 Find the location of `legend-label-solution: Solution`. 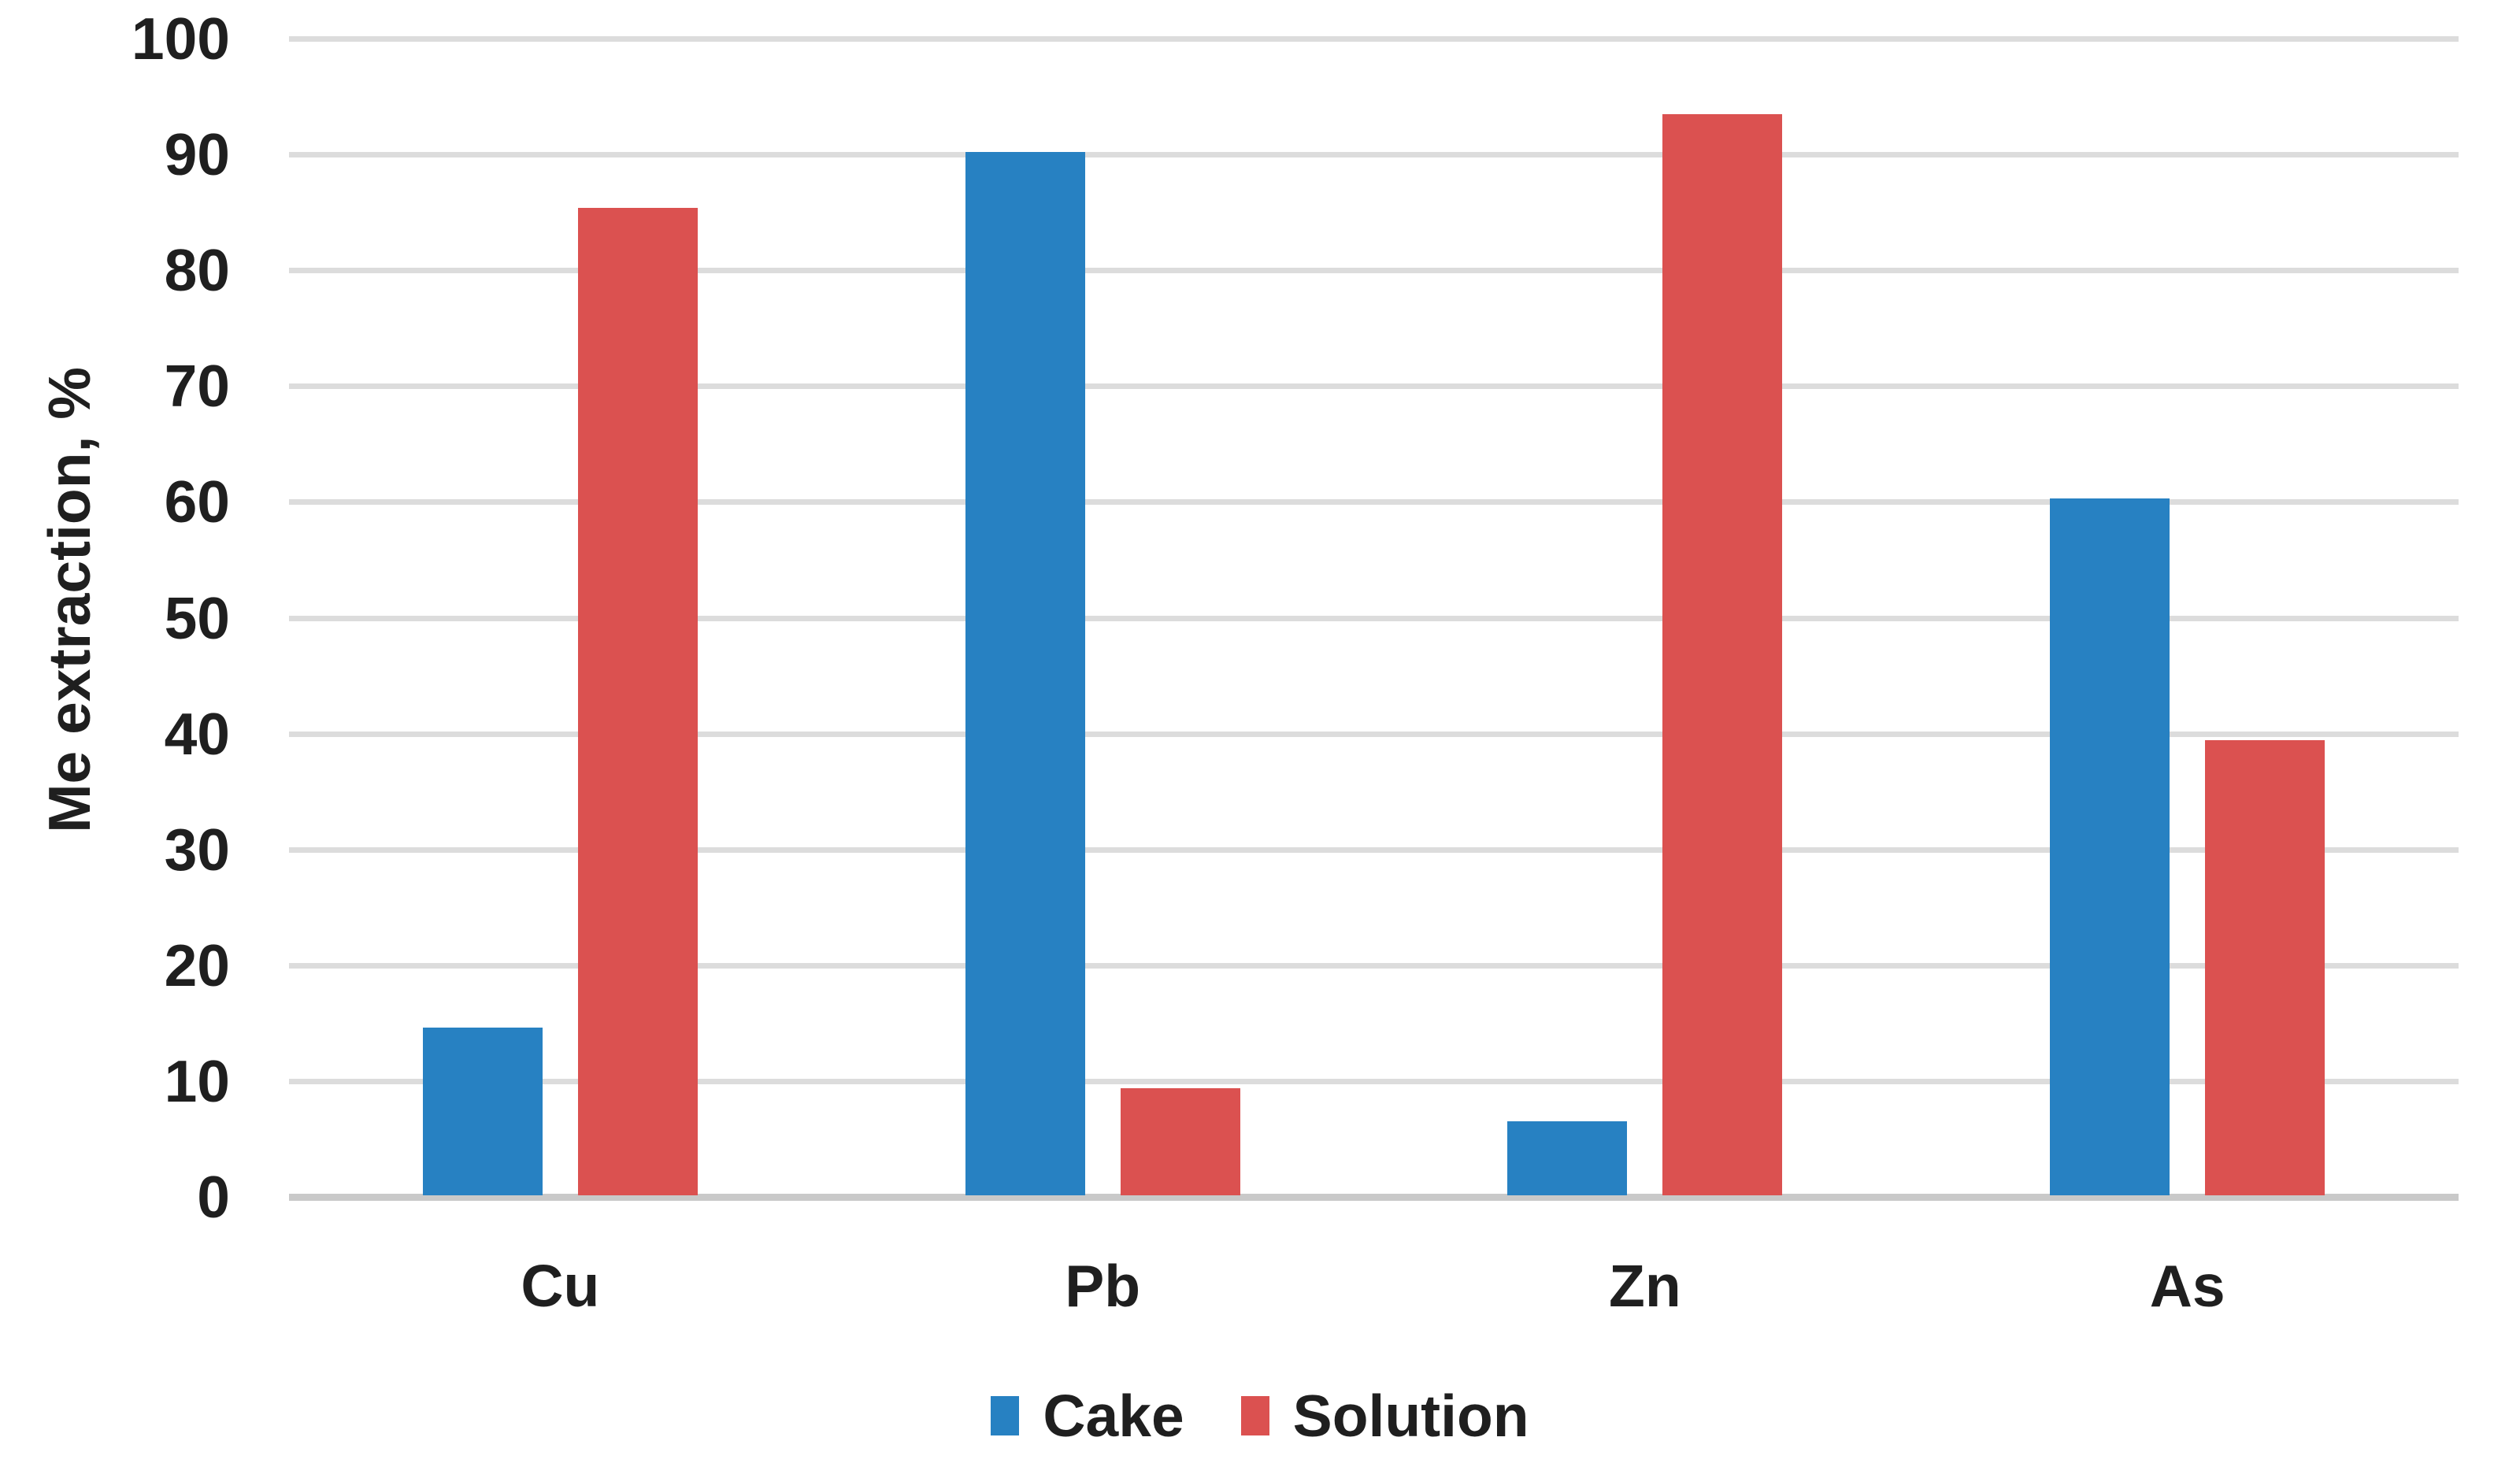

legend-label-solution: Solution is located at coordinates (1410, 1416).